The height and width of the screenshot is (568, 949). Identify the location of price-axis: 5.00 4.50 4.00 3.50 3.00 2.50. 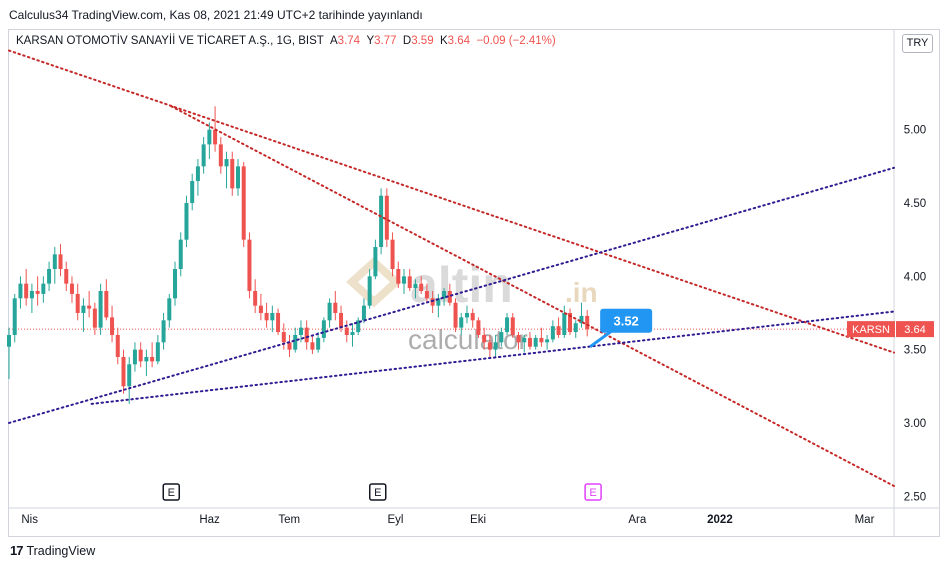
(915, 314).